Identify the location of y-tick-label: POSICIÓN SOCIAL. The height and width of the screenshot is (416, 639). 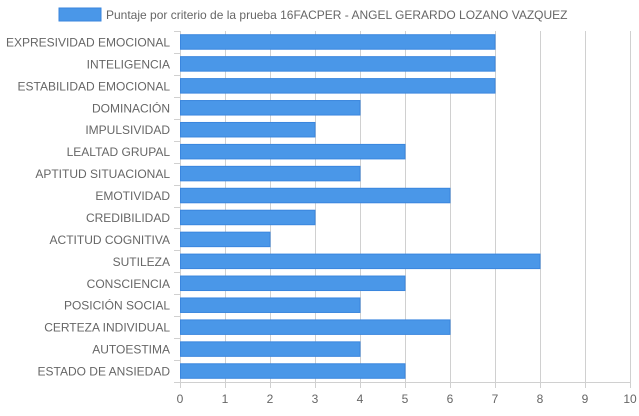
(117, 305).